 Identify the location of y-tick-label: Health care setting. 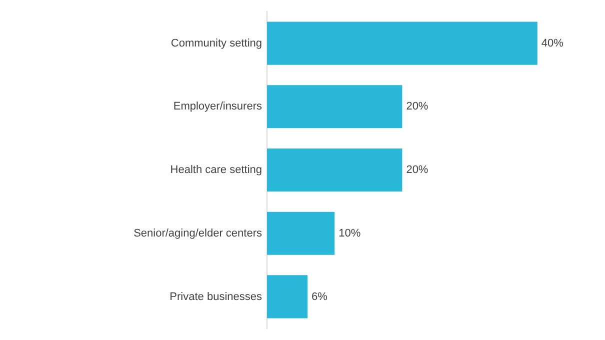
(216, 170).